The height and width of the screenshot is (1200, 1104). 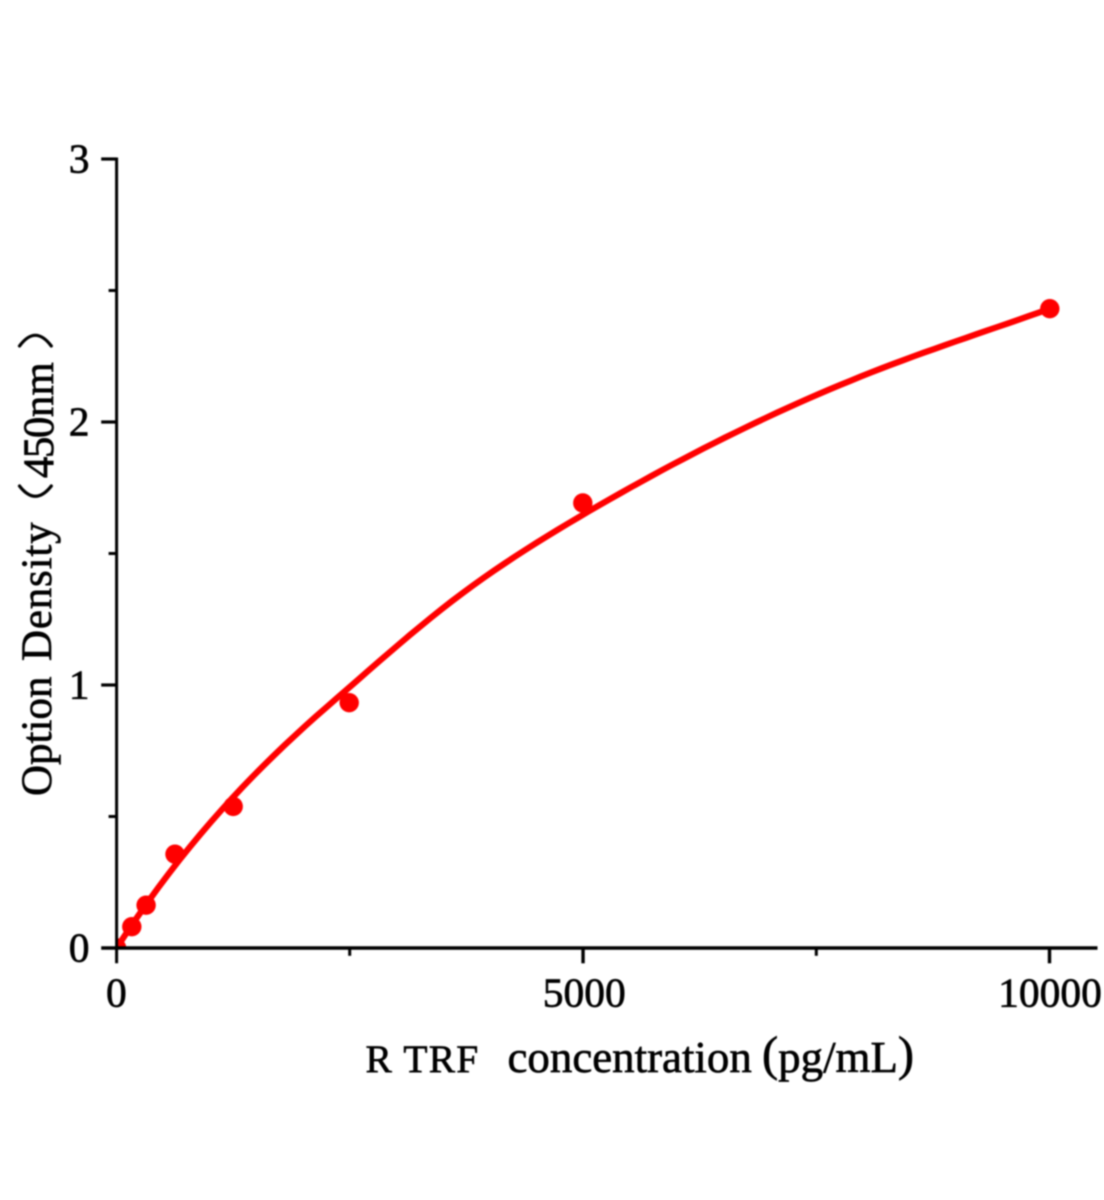 What do you see at coordinates (79, 684) in the screenshot?
I see `svg-text: 1` at bounding box center [79, 684].